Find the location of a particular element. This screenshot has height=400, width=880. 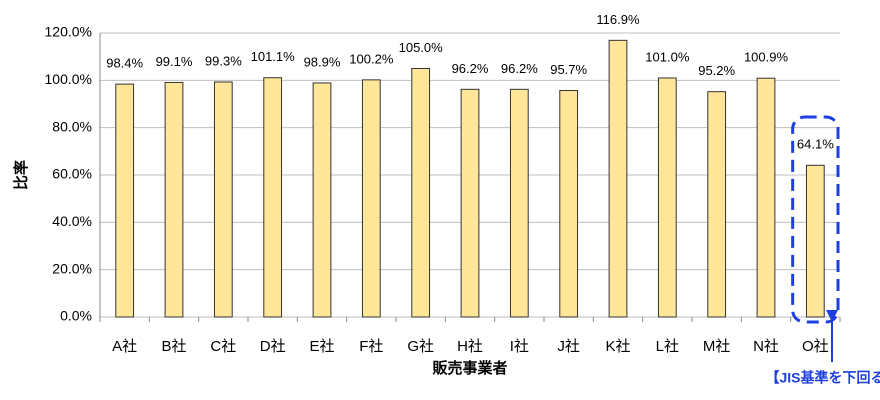

value-label: 95.2% is located at coordinates (716, 70).